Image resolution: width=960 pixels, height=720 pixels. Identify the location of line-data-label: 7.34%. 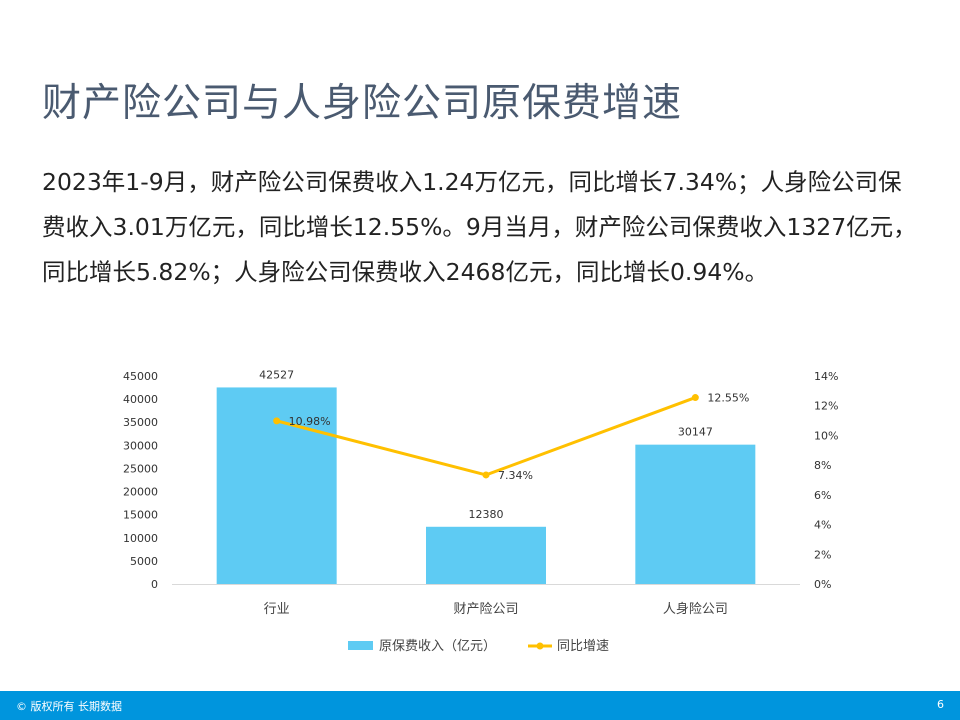
(515, 475).